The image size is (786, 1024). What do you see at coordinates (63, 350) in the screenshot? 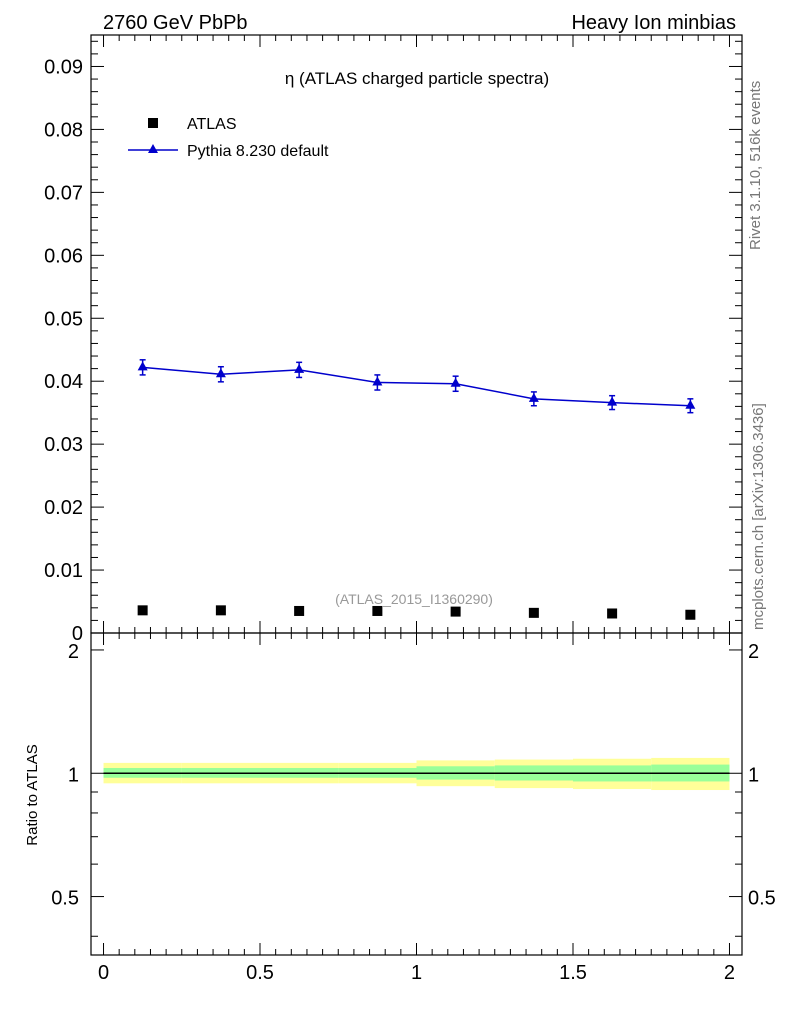
I see `main-y-tick-labels: 0.01 0.02 0.03 0.04 0.05 0.06 0.07 0.08 0.09 0` at bounding box center [63, 350].